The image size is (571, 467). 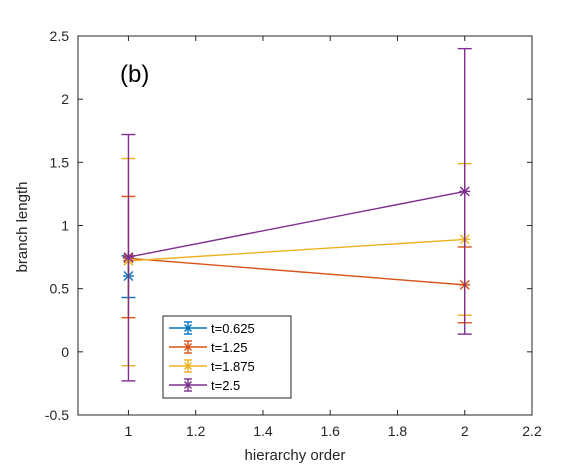 What do you see at coordinates (129, 431) in the screenshot?
I see `x-tick-label: 1` at bounding box center [129, 431].